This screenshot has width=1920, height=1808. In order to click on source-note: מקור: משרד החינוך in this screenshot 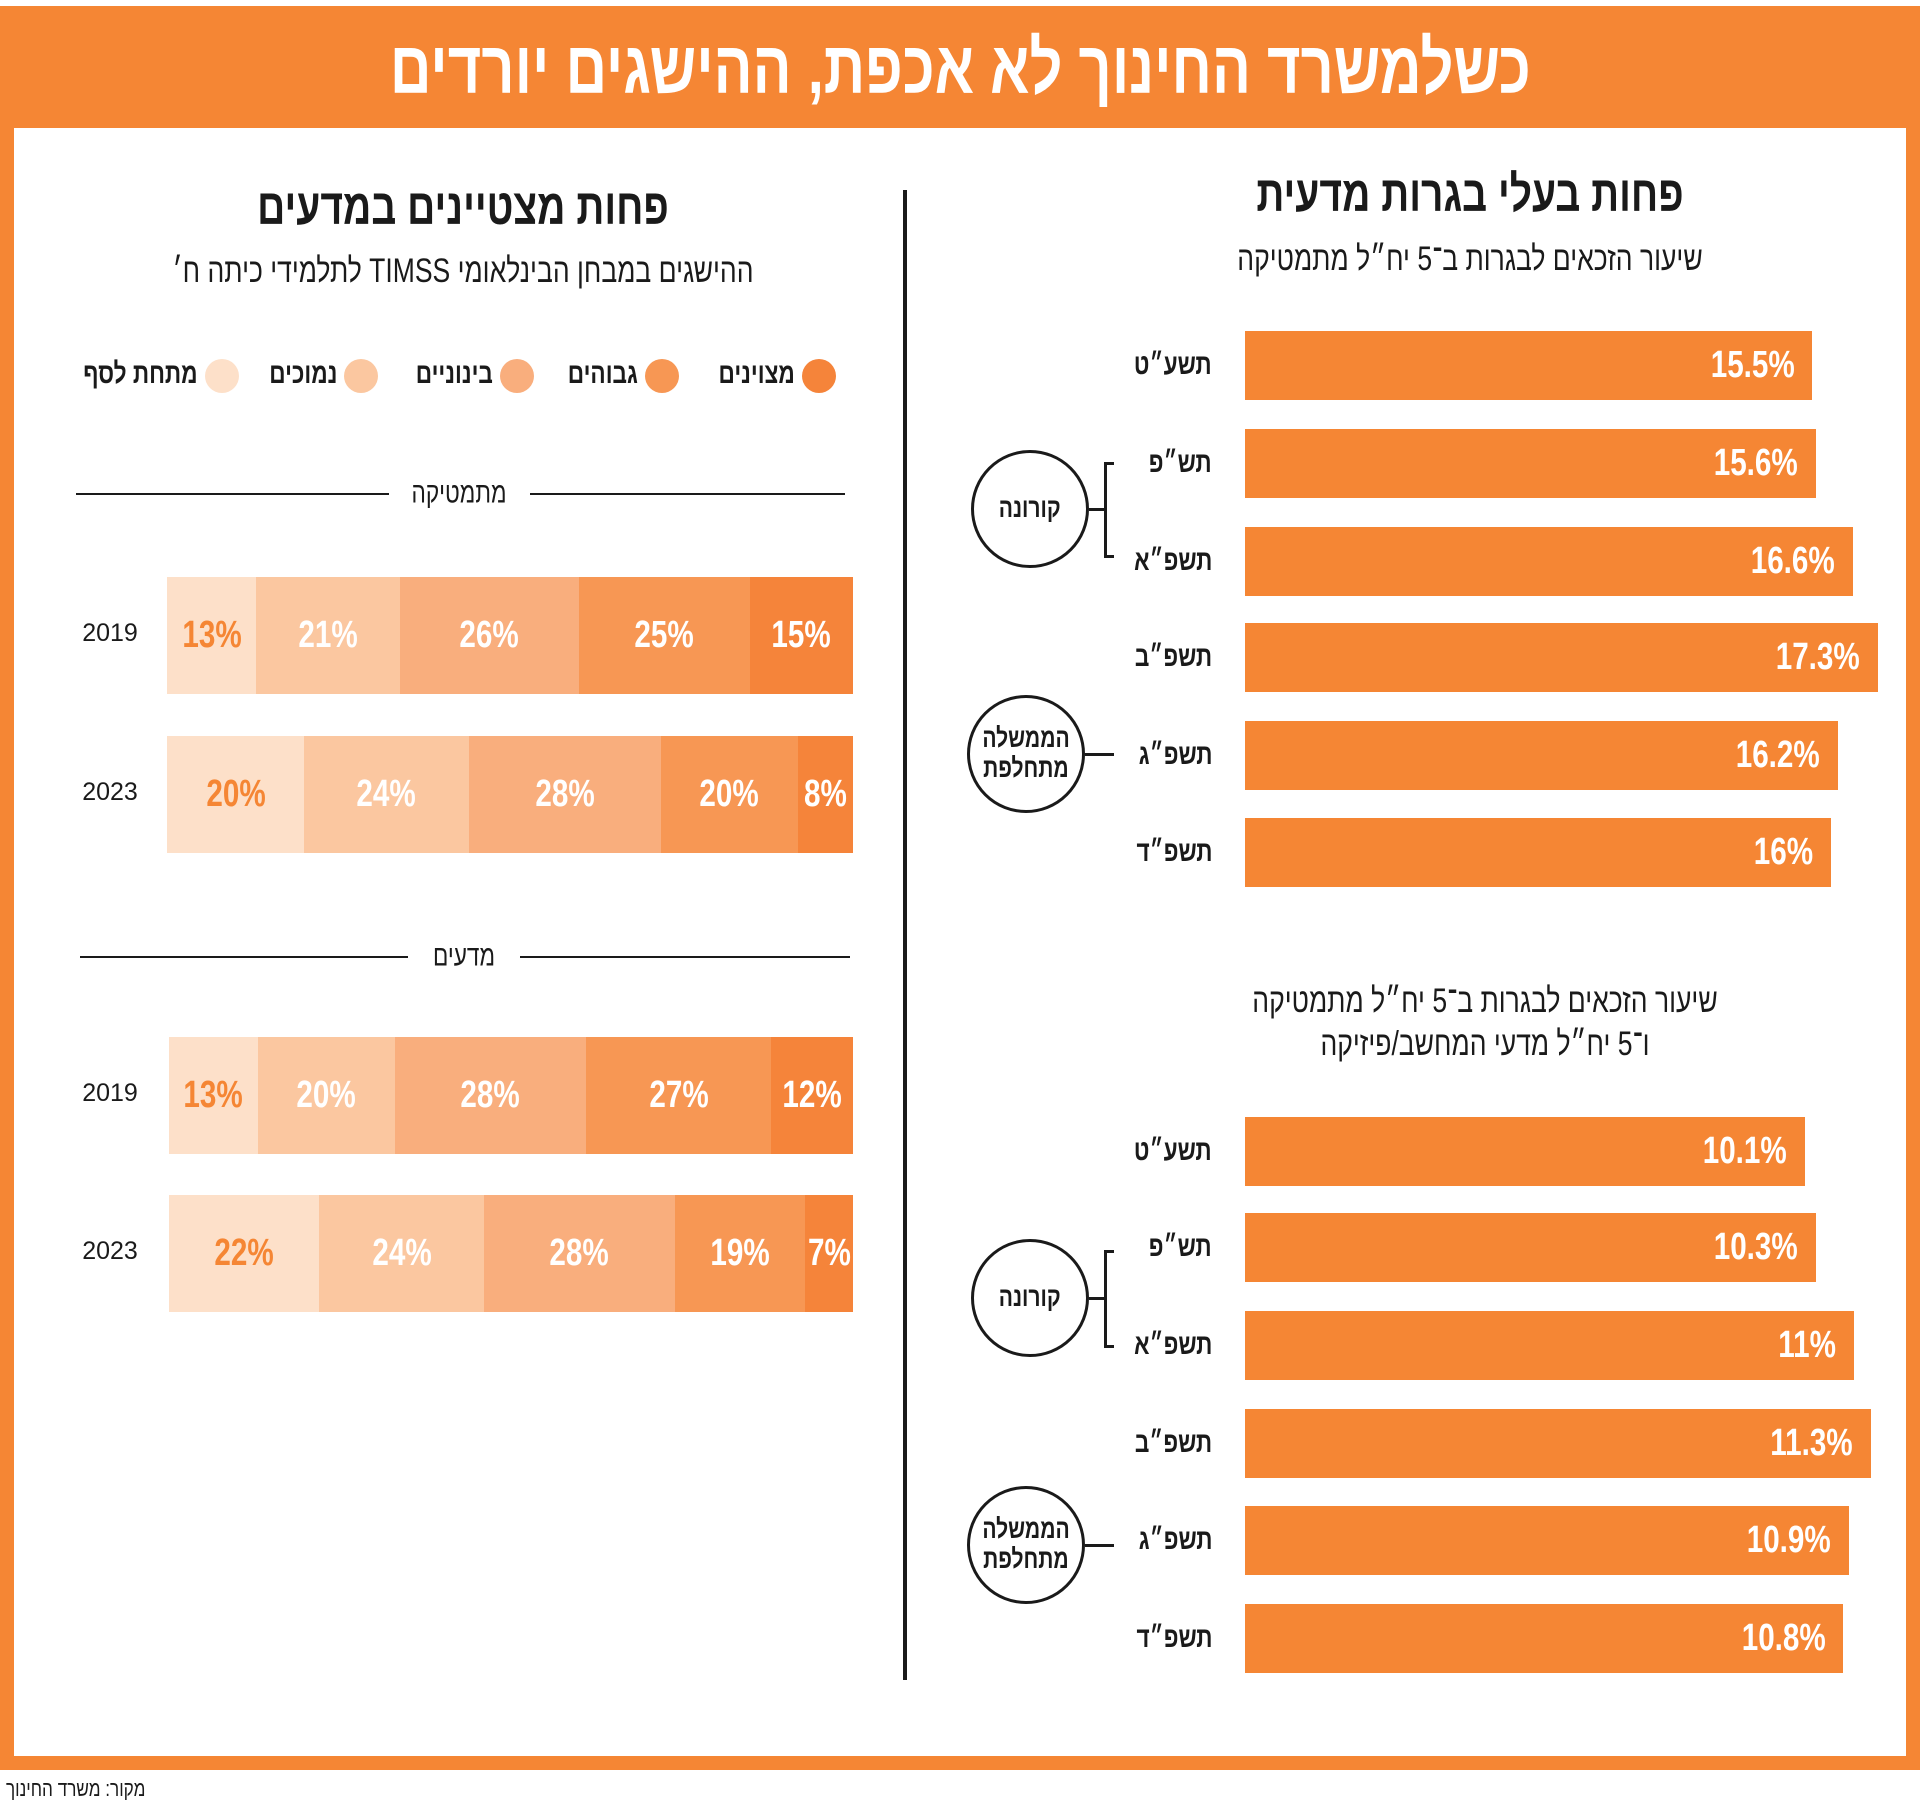, I will do `click(76, 1788)`.